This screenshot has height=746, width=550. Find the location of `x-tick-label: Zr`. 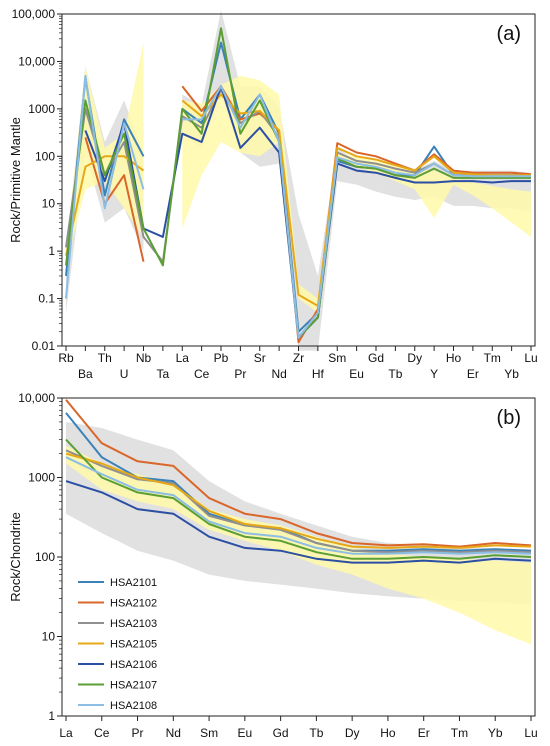

x-tick-label: Zr is located at coordinates (298, 358).